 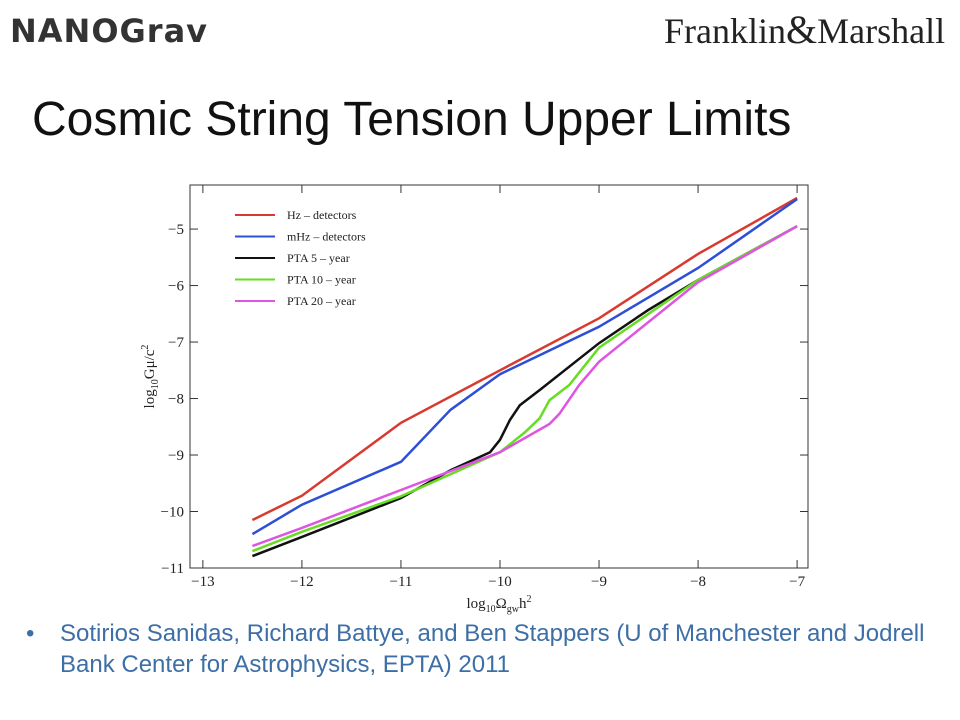 What do you see at coordinates (145, 347) in the screenshot?
I see `y-label-part: 2` at bounding box center [145, 347].